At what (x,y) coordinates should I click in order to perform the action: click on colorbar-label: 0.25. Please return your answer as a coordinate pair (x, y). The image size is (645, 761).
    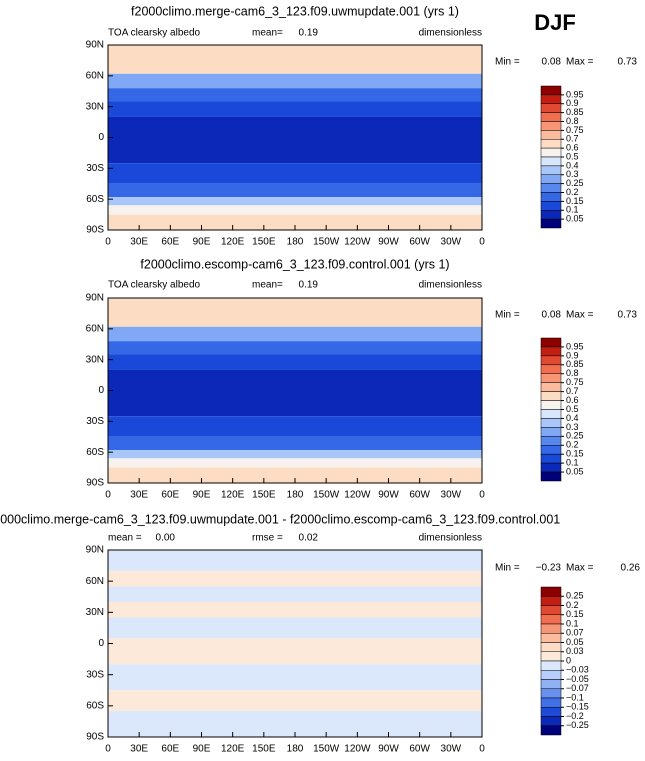
    Looking at the image, I should click on (575, 436).